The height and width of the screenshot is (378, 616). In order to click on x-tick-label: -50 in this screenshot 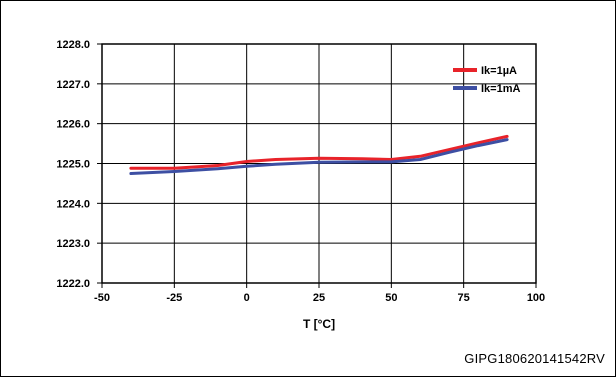, I will do `click(102, 298)`.